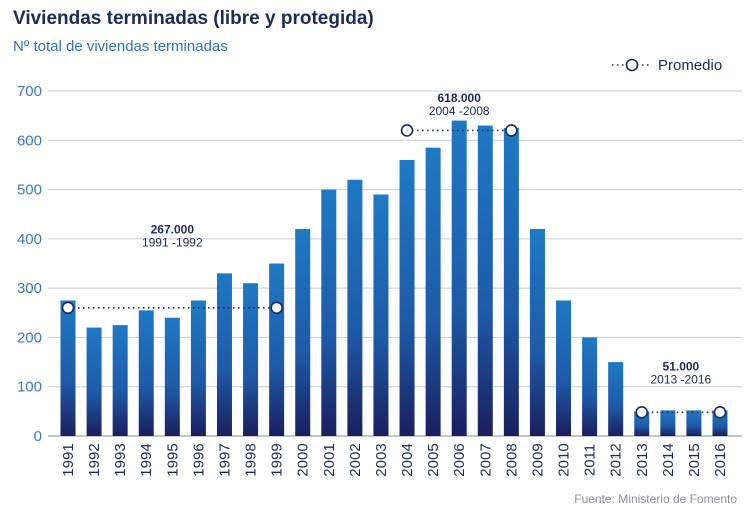  I want to click on y-tick-label: 300, so click(29, 288).